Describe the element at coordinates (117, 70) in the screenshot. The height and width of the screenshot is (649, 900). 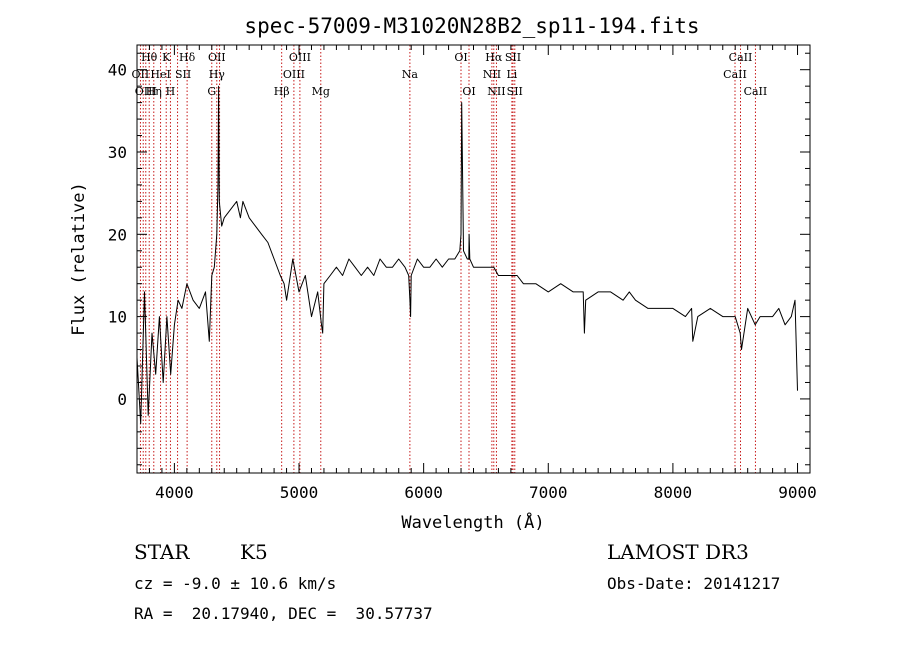
I see `y-tick-label: 40` at that location.